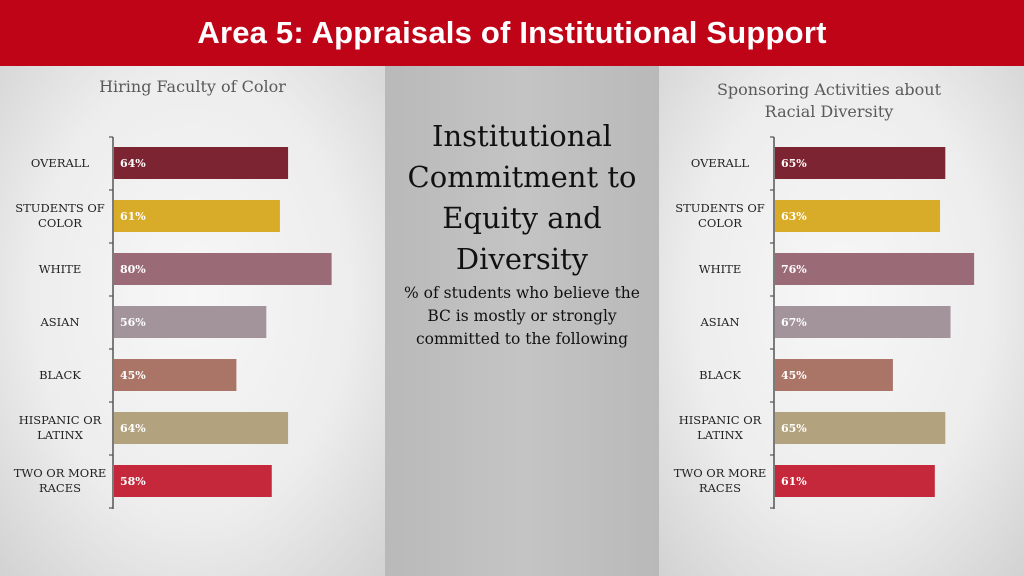 The width and height of the screenshot is (1024, 576). What do you see at coordinates (834, 375) in the screenshot?
I see `right-bar-black` at bounding box center [834, 375].